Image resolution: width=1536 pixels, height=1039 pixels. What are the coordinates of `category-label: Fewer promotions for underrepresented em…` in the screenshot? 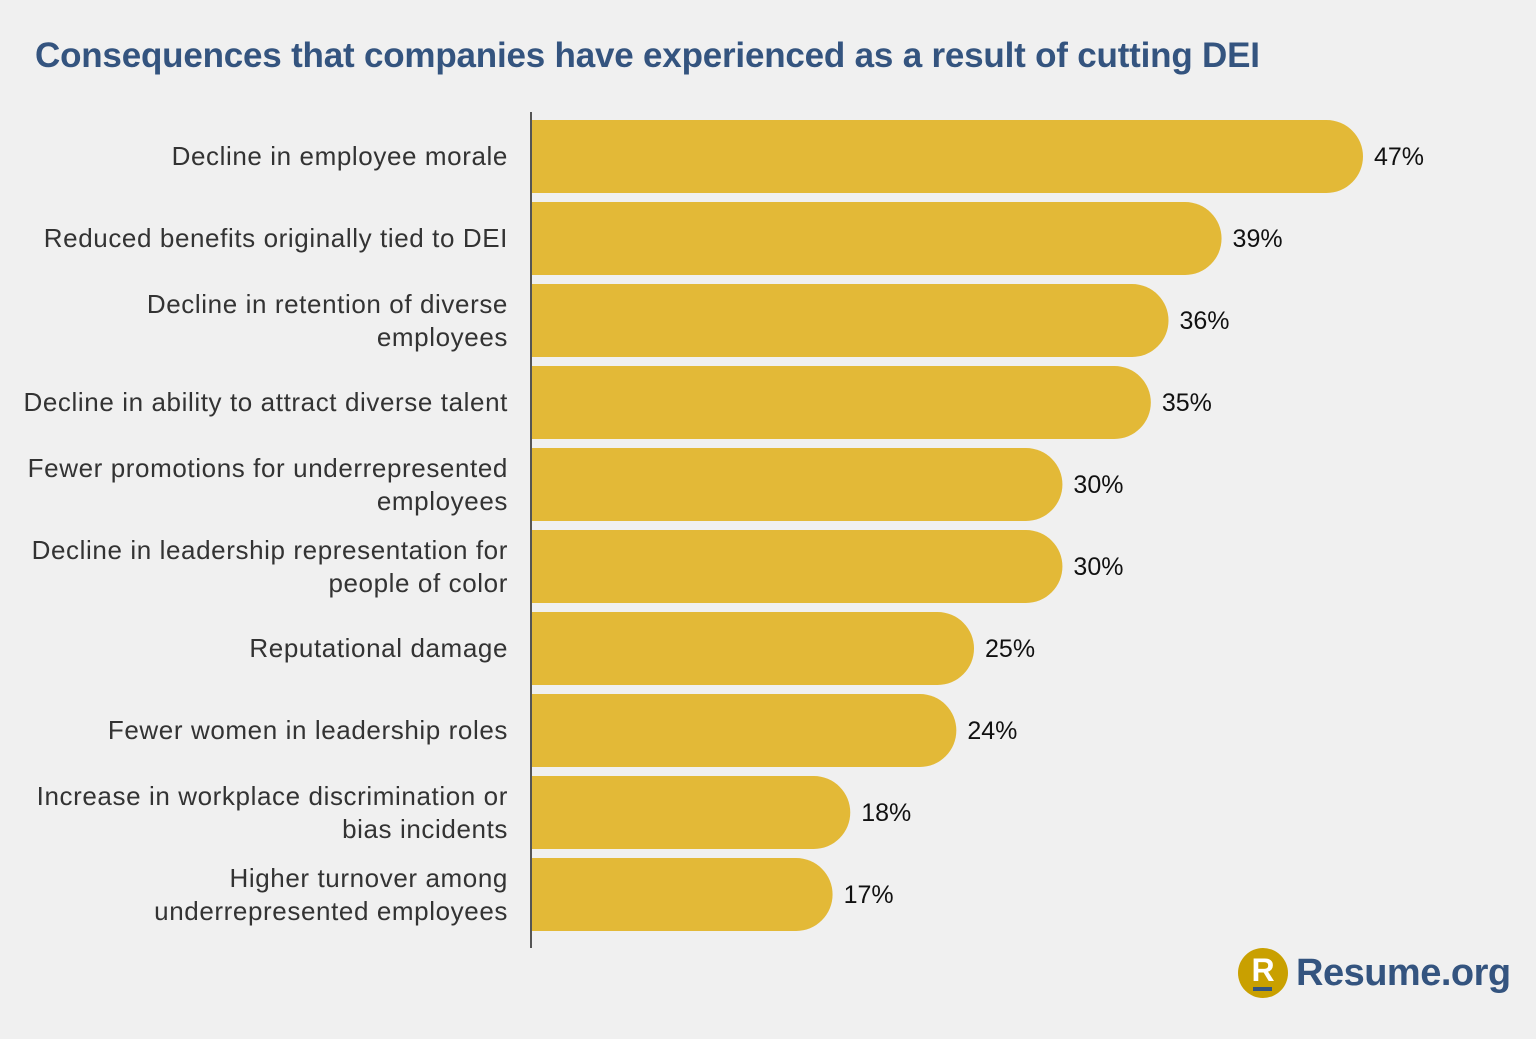 It's located at (264, 484).